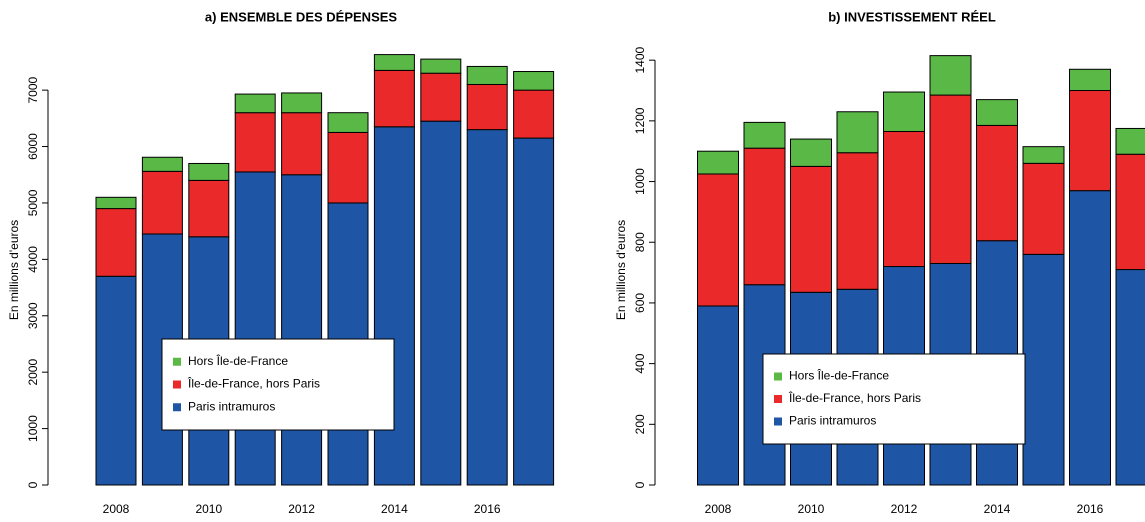  What do you see at coordinates (301, 16) in the screenshot?
I see `chart-title: a) ENSEMBLE DES DÉPENSES` at bounding box center [301, 16].